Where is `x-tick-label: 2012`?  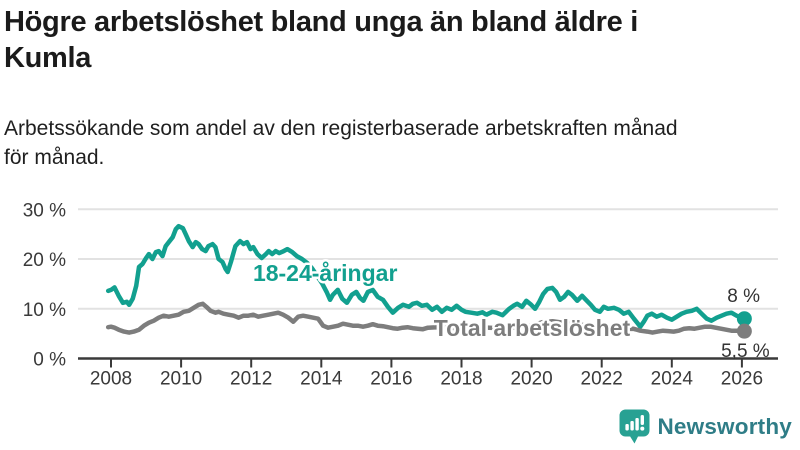
x-tick-label: 2012 is located at coordinates (251, 379).